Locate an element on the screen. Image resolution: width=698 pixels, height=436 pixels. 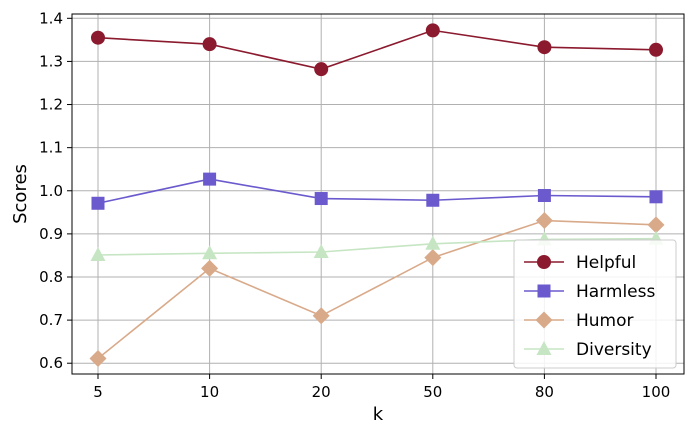
x-tick-label: 50 is located at coordinates (432, 392).